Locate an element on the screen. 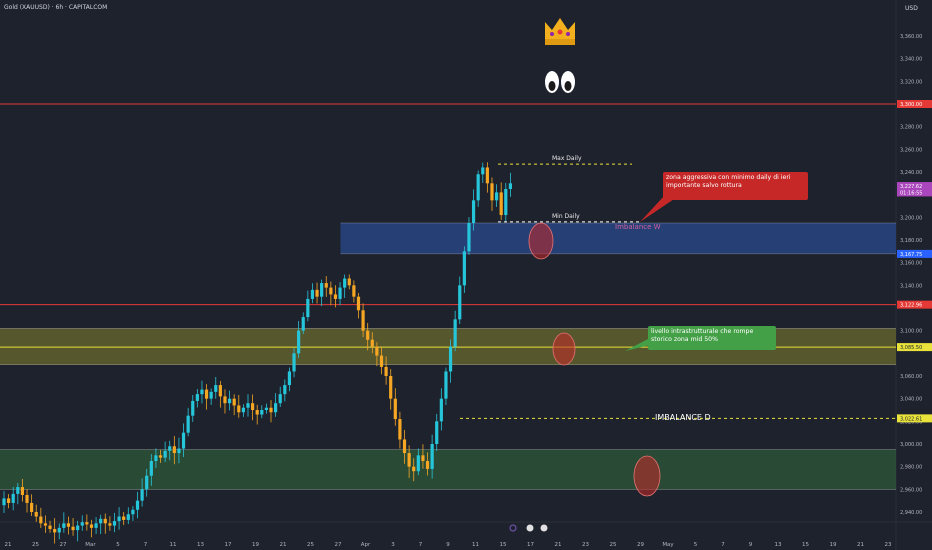 Image resolution: width=932 pixels, height=550 pixels. x-tick-label: 15 is located at coordinates (805, 545).